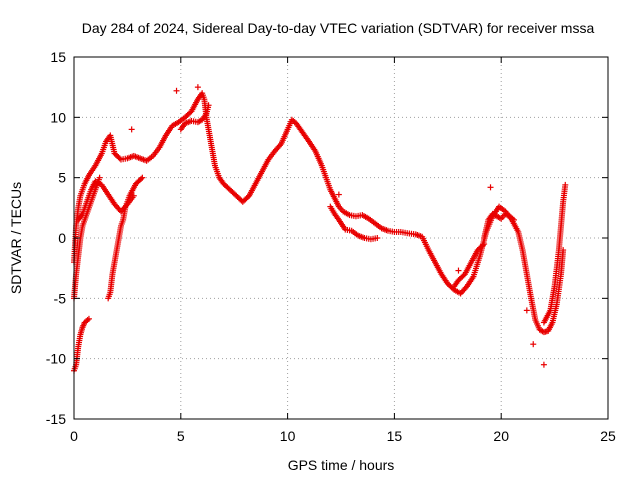 The width and height of the screenshot is (640, 480). I want to click on y-tick-label: 5, so click(62, 178).